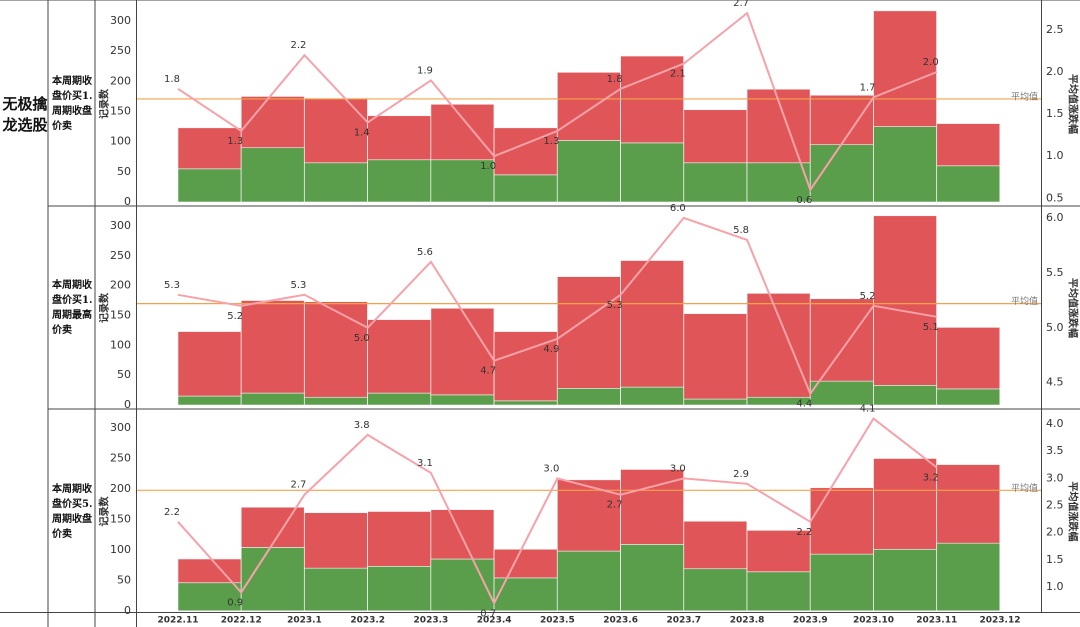 The height and width of the screenshot is (627, 1080). I want to click on data-label: 2.9, so click(741, 474).